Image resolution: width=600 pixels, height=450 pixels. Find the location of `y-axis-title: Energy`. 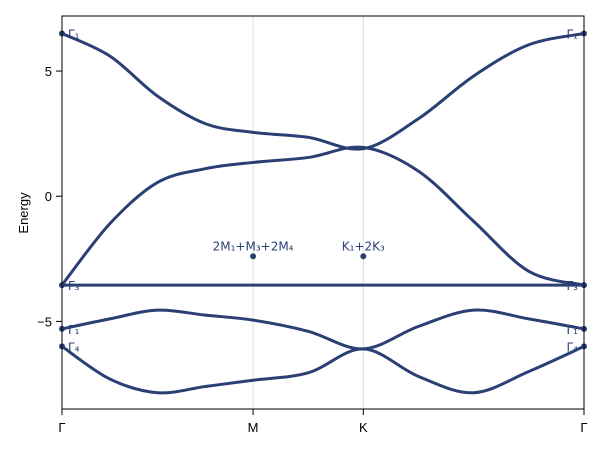

y-axis-title: Energy is located at coordinates (23, 213).